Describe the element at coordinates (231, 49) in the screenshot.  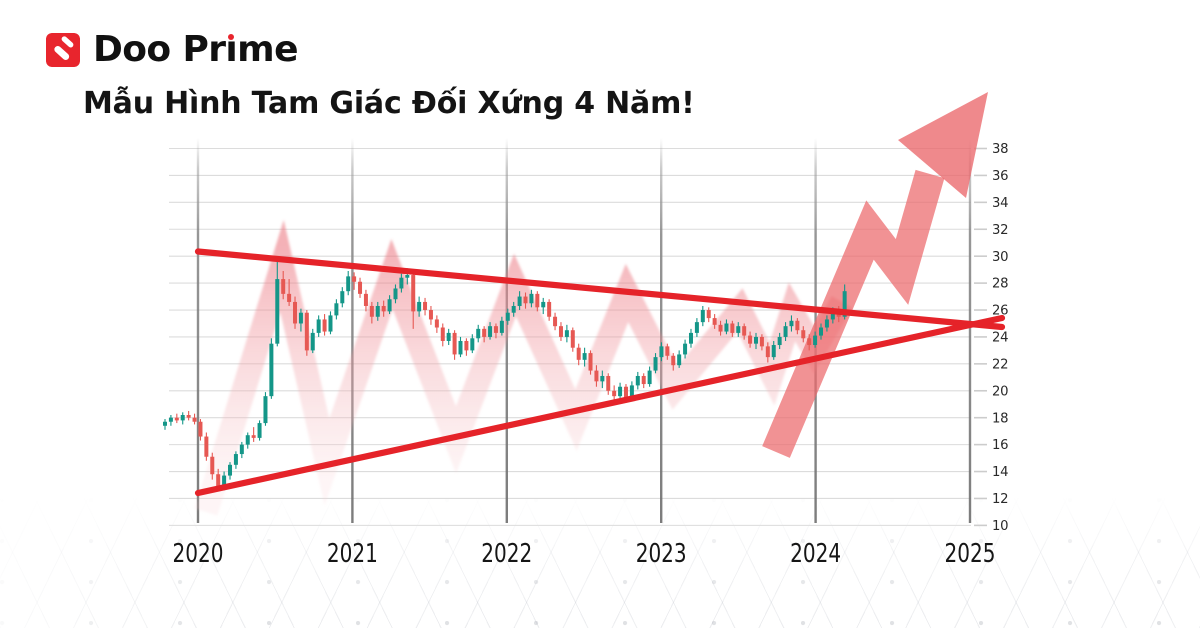
I see `brand-letter-i: ı` at that location.